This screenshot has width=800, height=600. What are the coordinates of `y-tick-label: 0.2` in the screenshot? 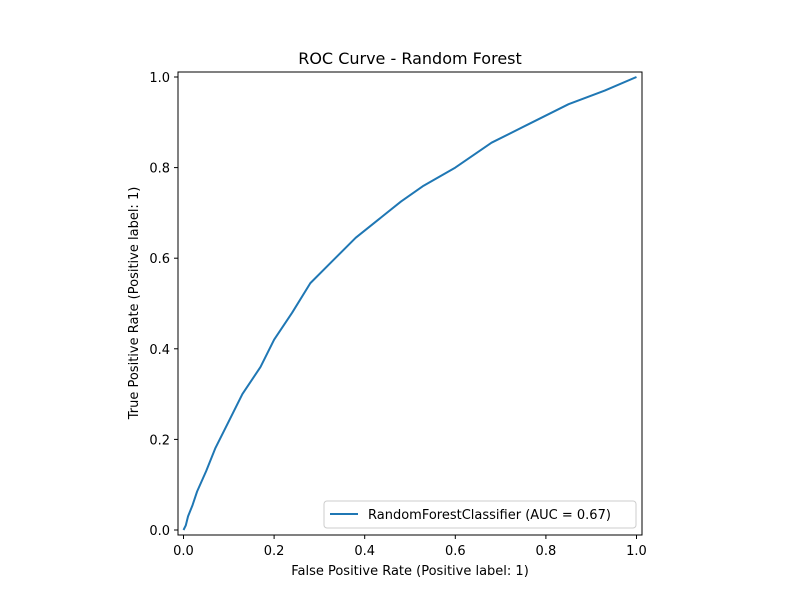 It's located at (159, 440).